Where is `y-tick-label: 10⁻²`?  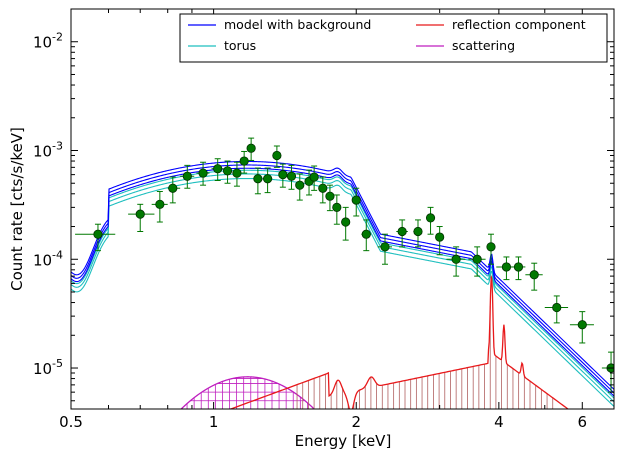 y-tick-label: 10⁻² is located at coordinates (48, 41).